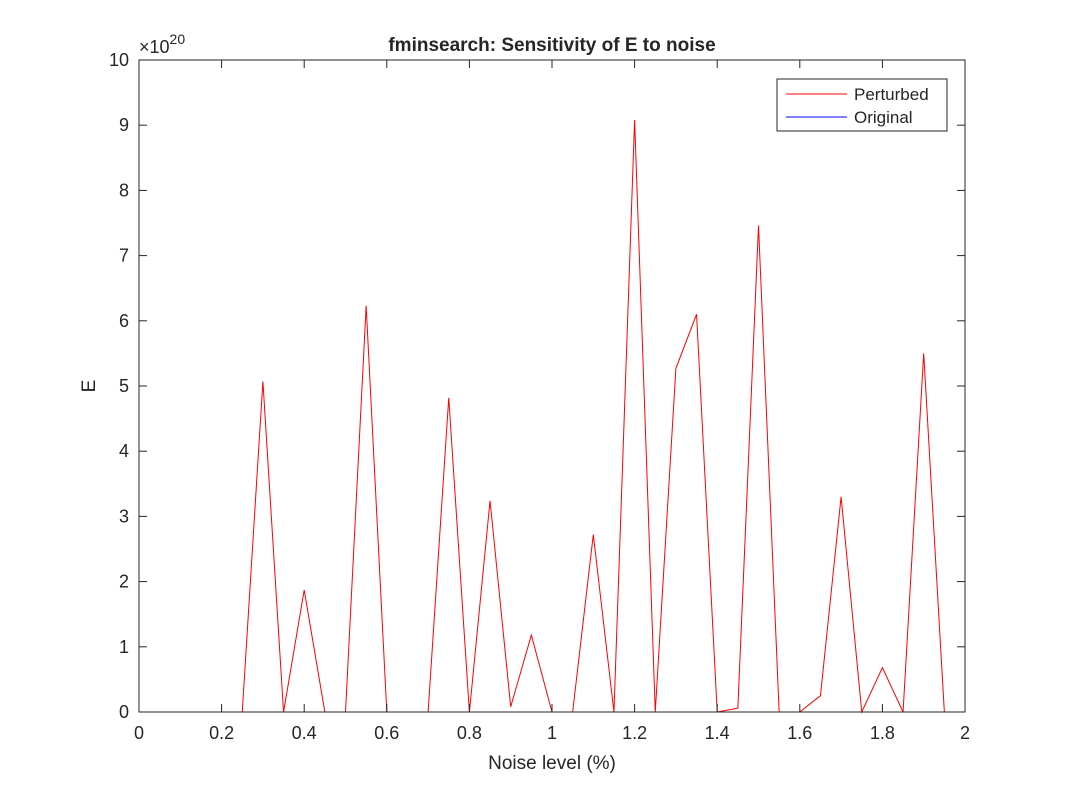 Image resolution: width=1067 pixels, height=800 pixels. I want to click on x-axis-label: Noise level (%), so click(552, 763).